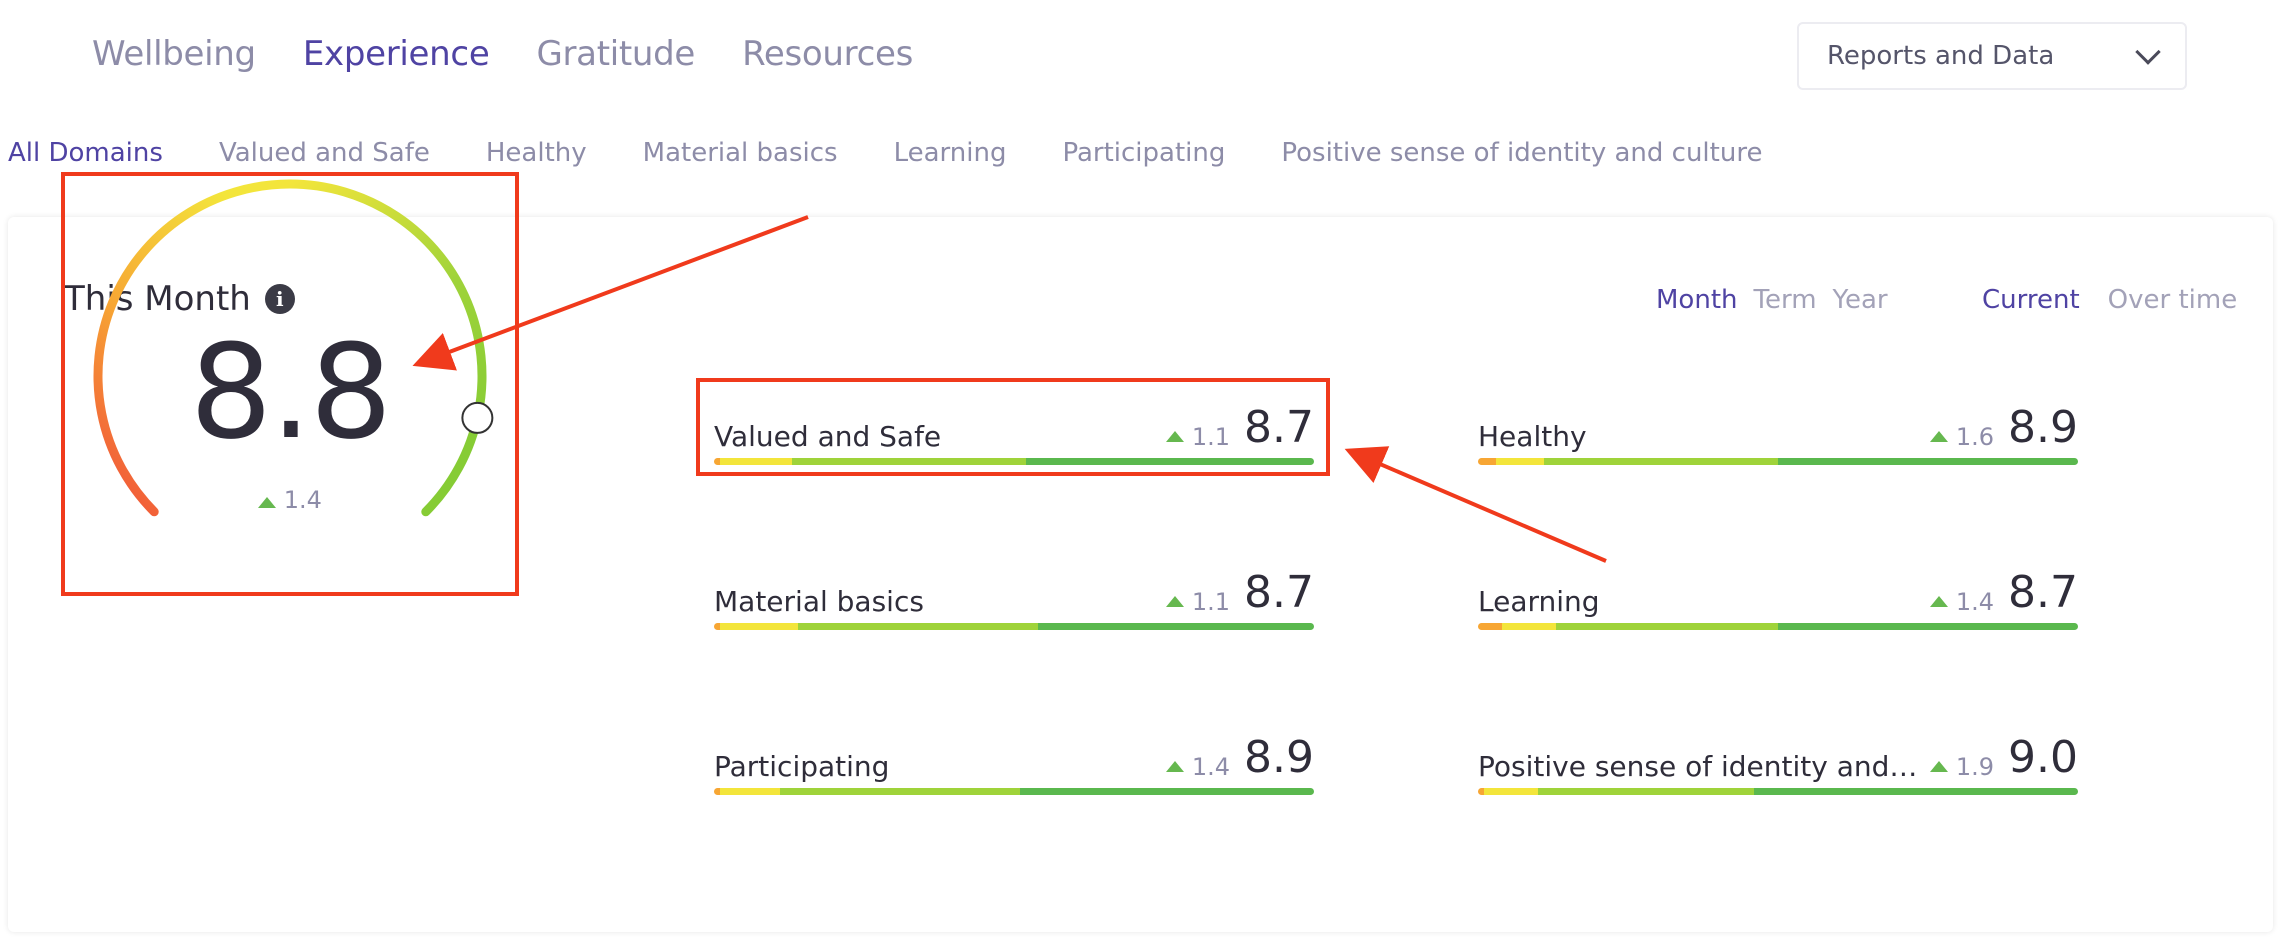  Describe the element at coordinates (2003, 427) in the screenshot. I see `domain-metrics: 1.6 8.9` at that location.